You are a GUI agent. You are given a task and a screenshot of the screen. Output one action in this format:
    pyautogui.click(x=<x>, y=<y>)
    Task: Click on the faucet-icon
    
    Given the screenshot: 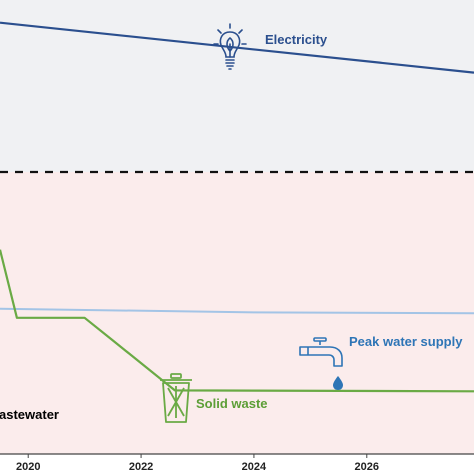 What is the action you would take?
    pyautogui.click(x=321, y=363)
    